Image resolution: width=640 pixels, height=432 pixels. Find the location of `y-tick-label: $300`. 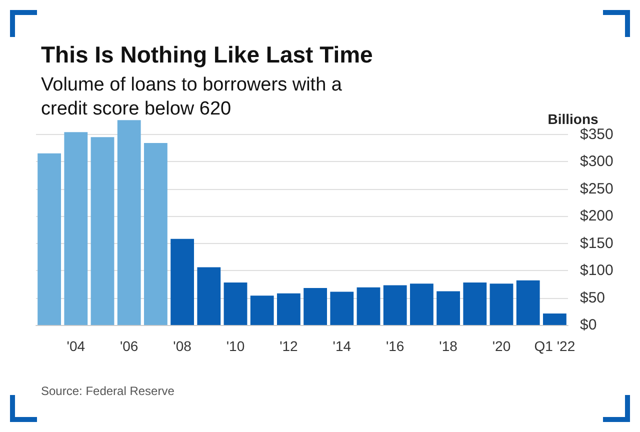

y-tick-label: $300 is located at coordinates (597, 161).